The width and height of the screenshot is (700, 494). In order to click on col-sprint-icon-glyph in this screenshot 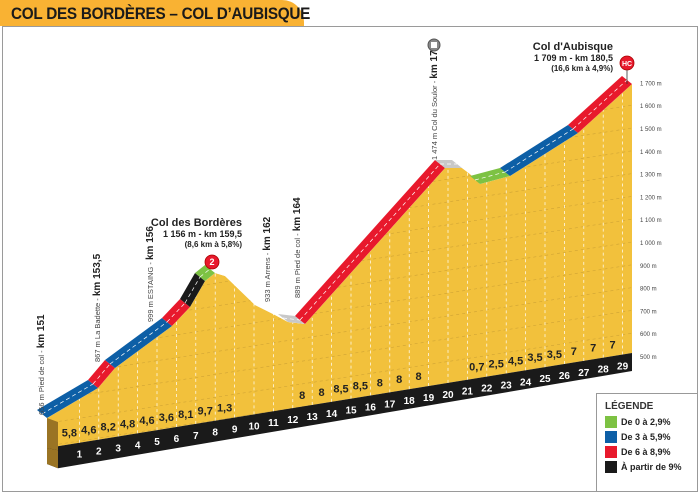, I will do `click(434, 45)`.